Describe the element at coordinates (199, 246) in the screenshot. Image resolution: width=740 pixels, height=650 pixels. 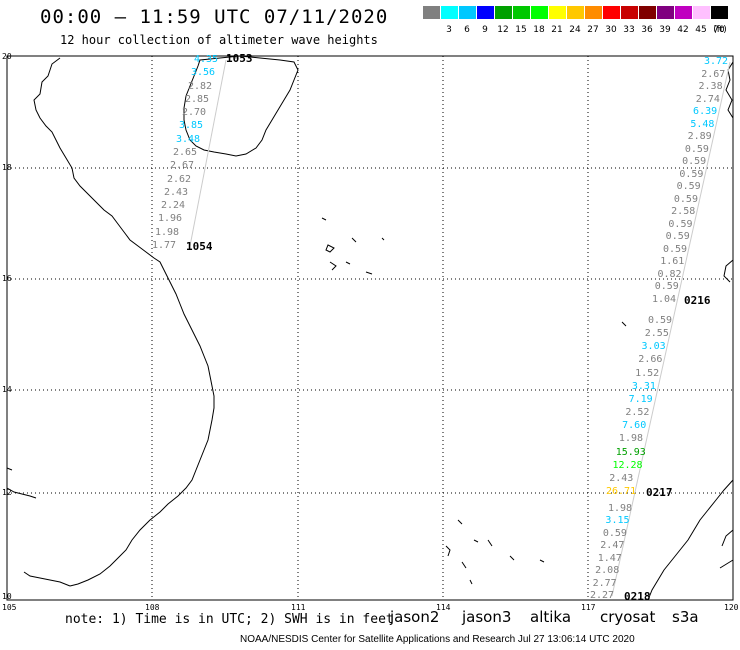
I see `pass-id-1054: 1054` at that location.